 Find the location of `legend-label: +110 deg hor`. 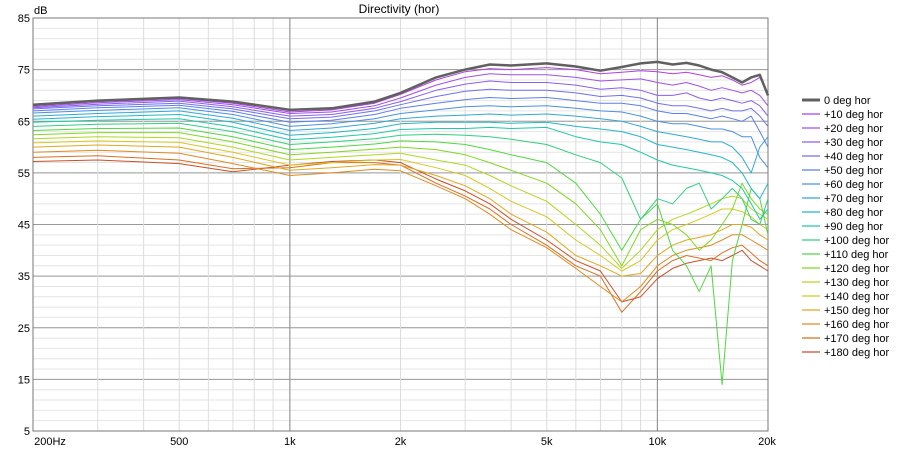

legend-label: +110 deg hor is located at coordinates (856, 255).